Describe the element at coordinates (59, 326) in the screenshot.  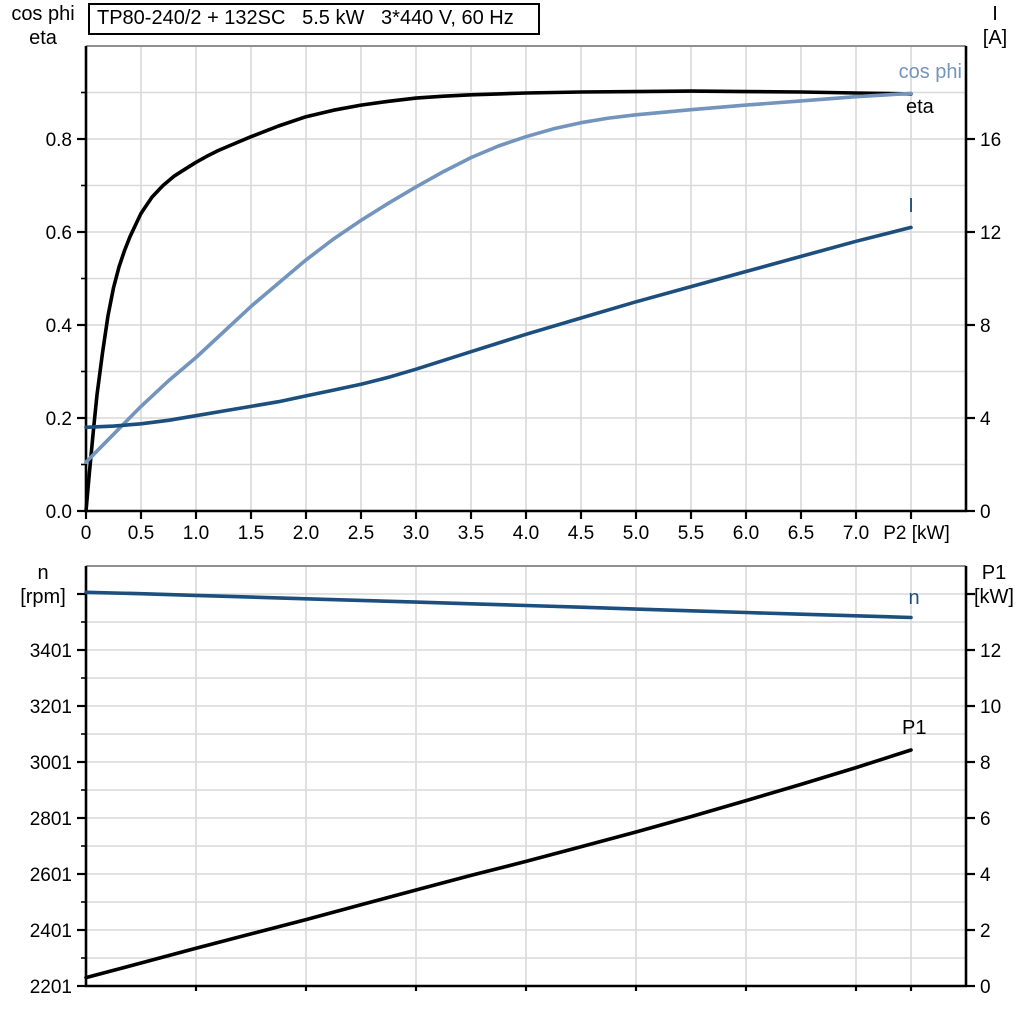
I see `left-tick-label: 0.4` at that location.